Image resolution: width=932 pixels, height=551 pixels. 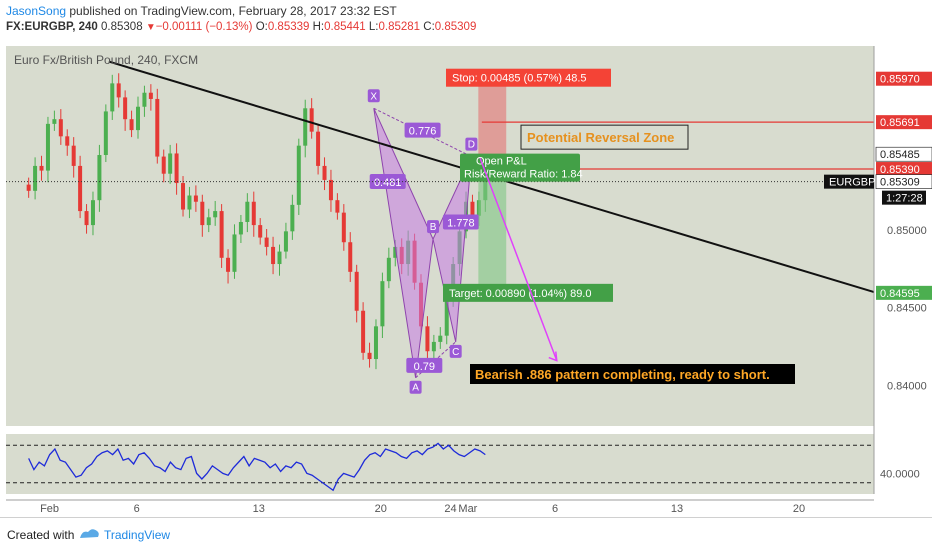 What do you see at coordinates (345, 27) in the screenshot?
I see `high-value: 0.85441` at bounding box center [345, 27].